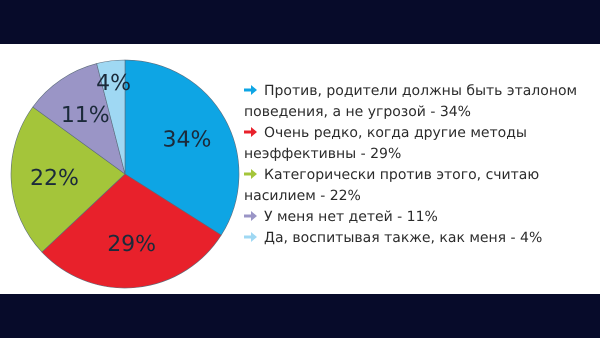  I want to click on data-label: 29%, so click(131, 244).